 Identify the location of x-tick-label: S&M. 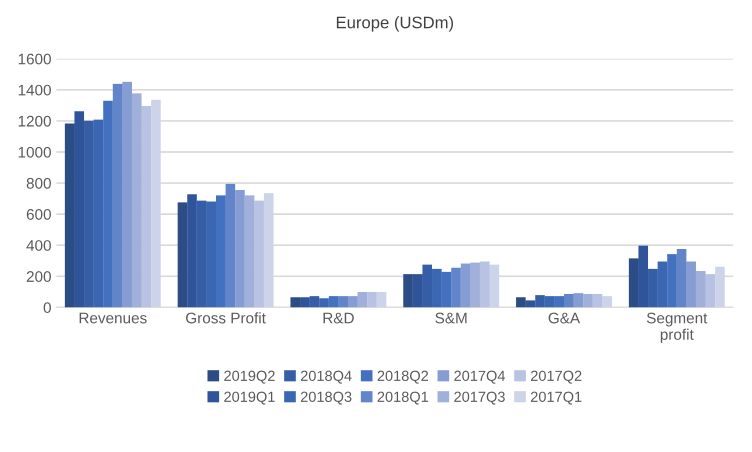
(450, 318).